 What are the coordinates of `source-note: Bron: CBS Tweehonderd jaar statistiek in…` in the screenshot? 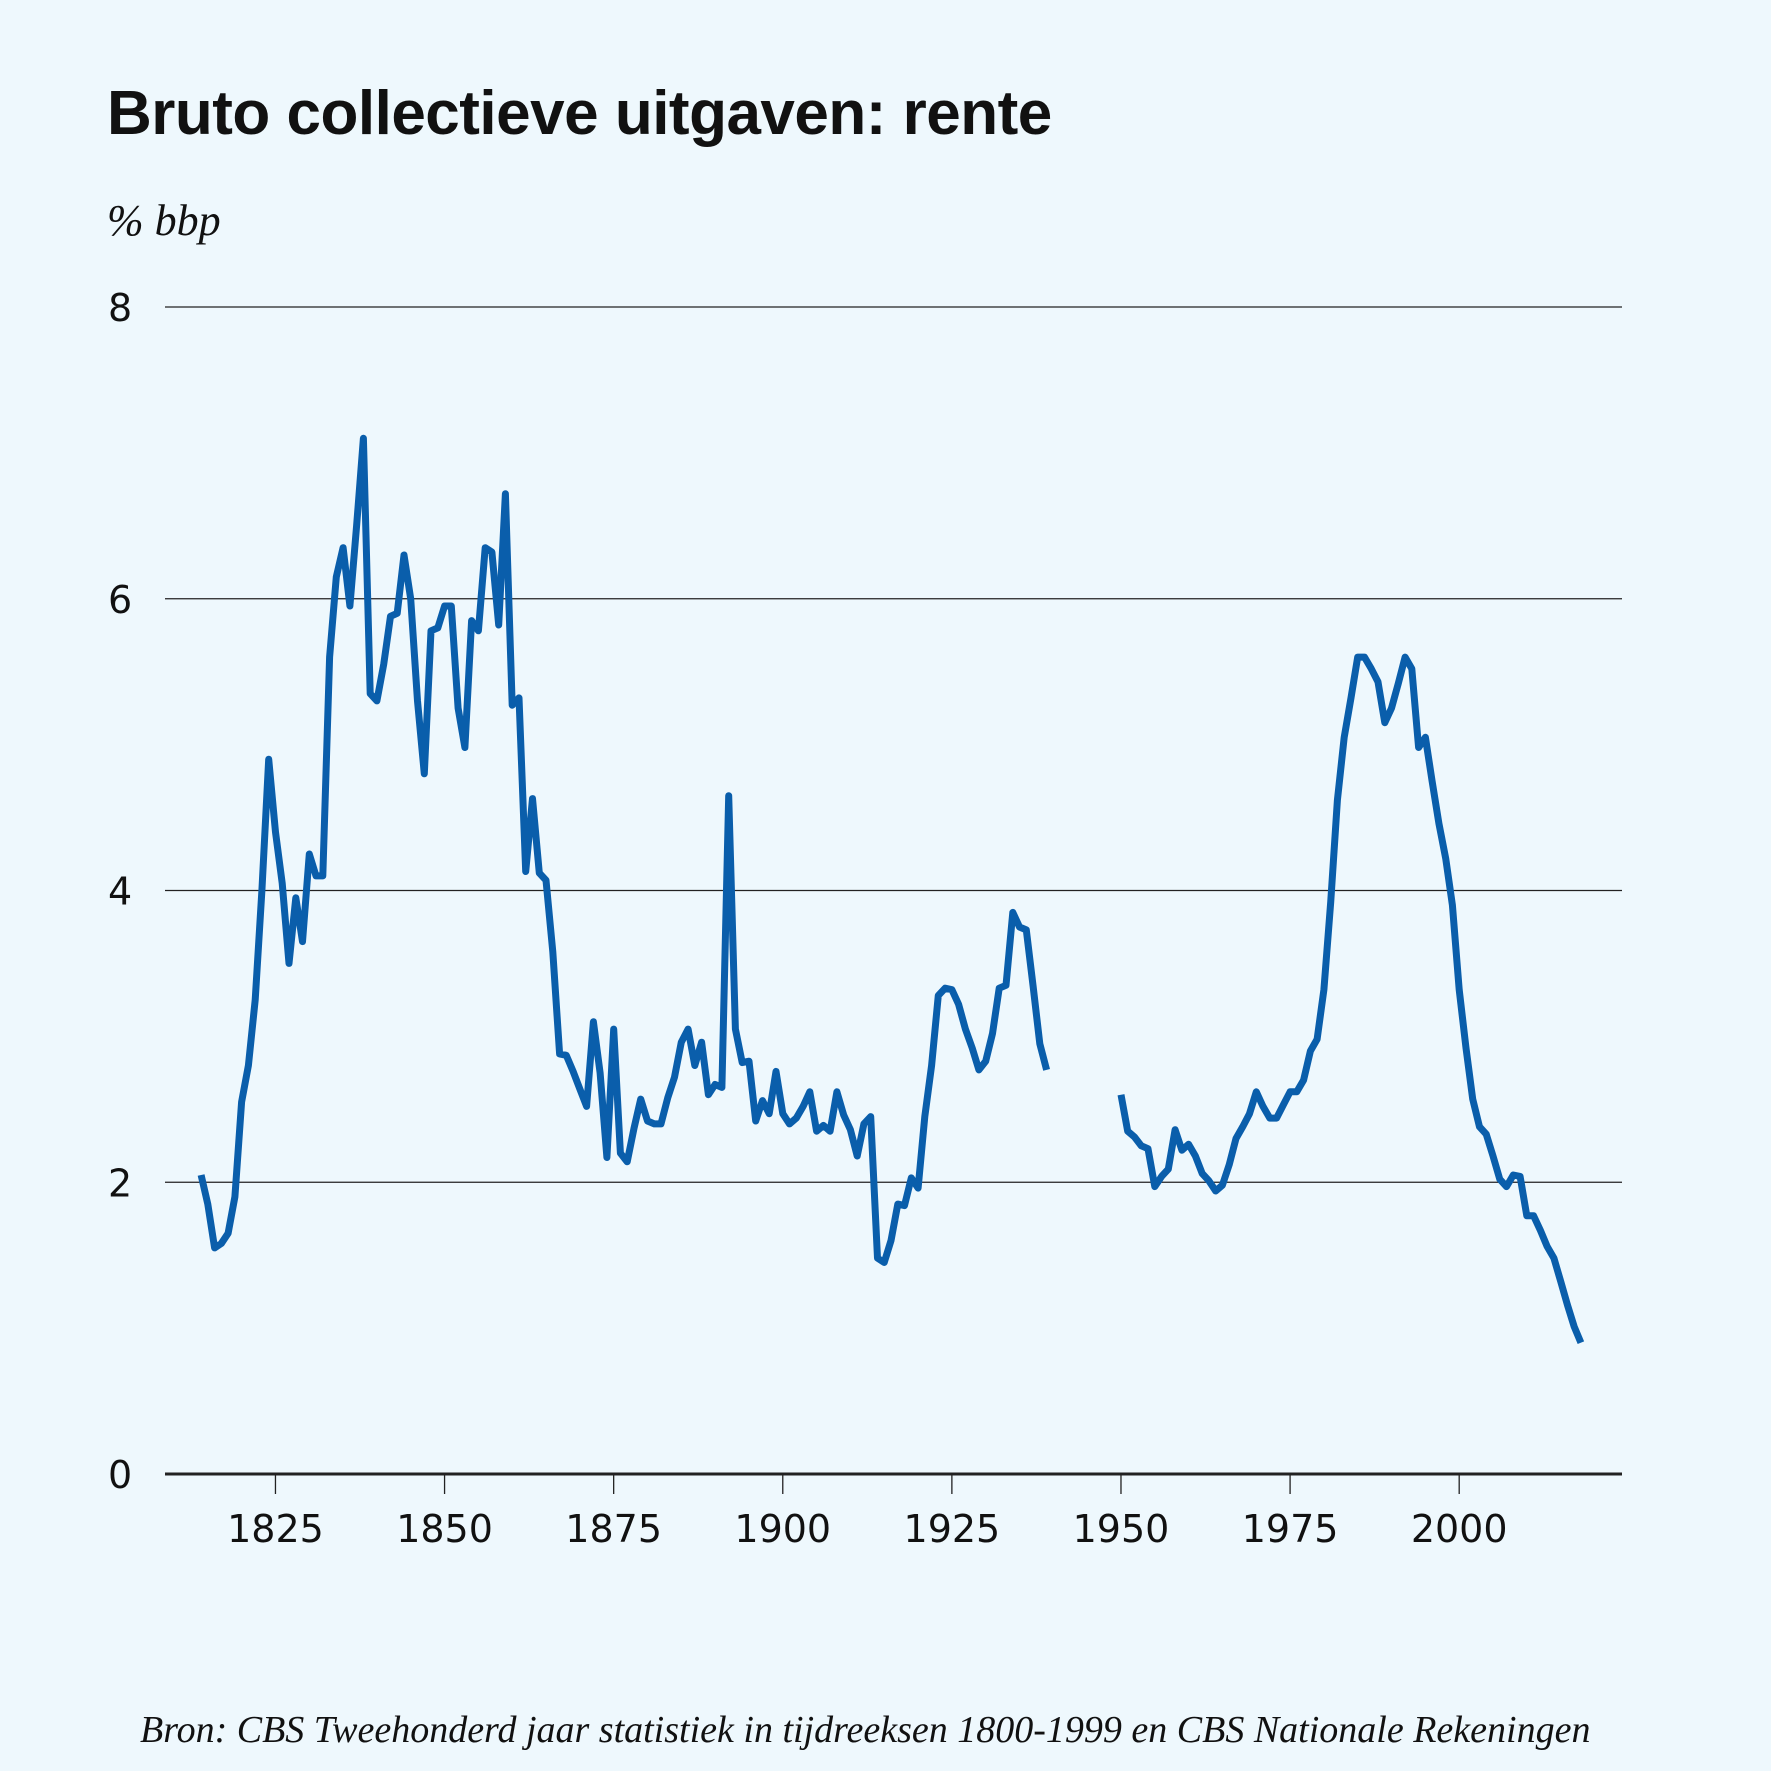 It's located at (865, 1730).